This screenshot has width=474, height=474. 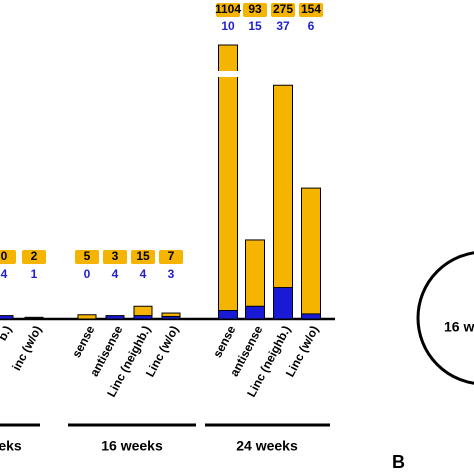 What do you see at coordinates (26, 348) in the screenshot?
I see `category-label: inc (w/o)` at bounding box center [26, 348].